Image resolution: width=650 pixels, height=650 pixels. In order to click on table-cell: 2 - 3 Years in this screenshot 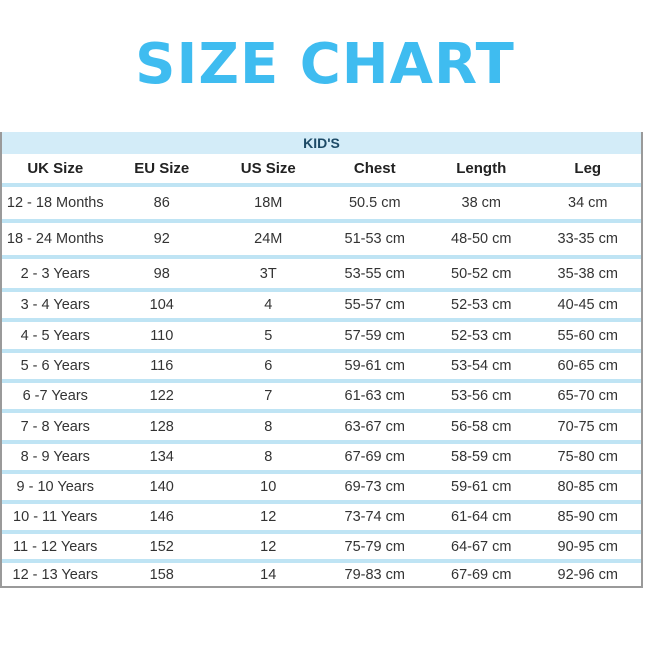, I will do `click(55, 272)`.